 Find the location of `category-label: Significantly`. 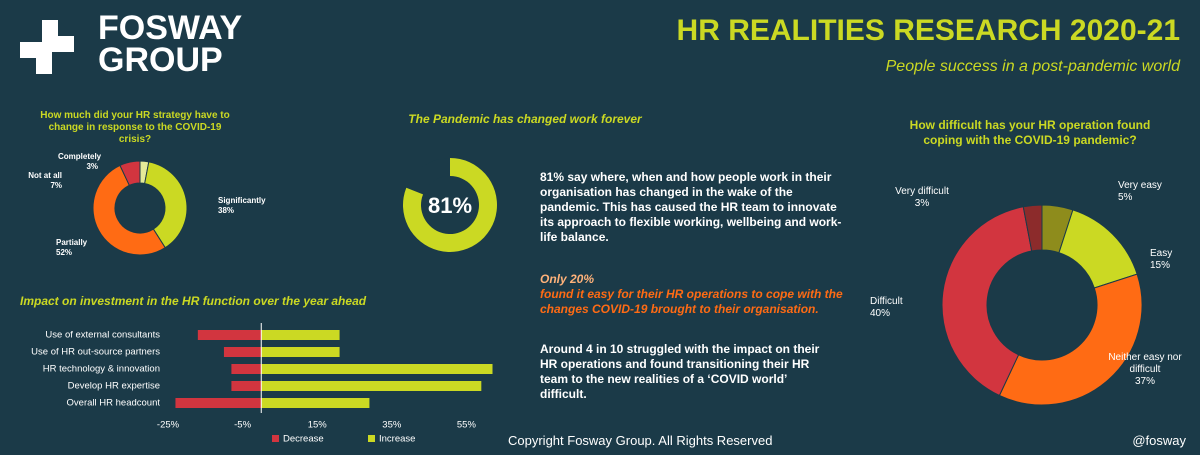

category-label: Significantly is located at coordinates (242, 200).